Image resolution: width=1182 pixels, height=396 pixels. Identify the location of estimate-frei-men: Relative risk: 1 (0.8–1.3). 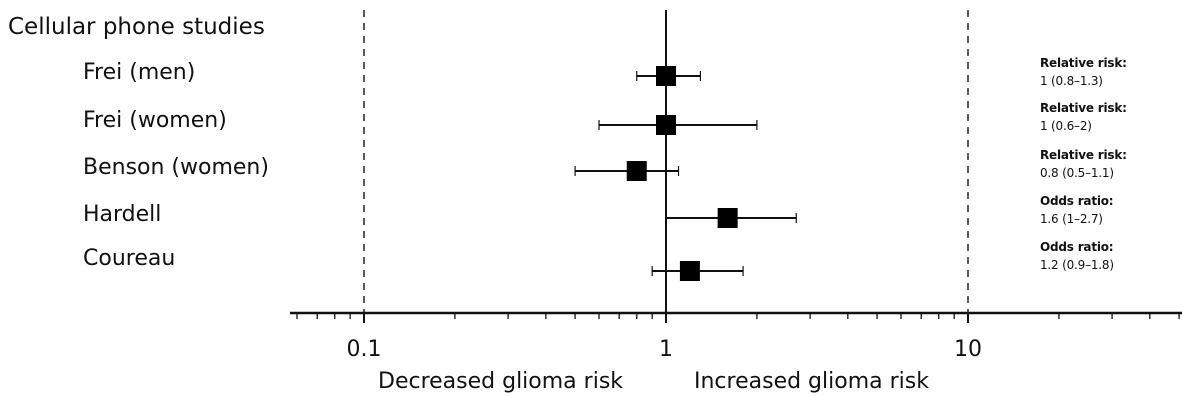
(1083, 72).